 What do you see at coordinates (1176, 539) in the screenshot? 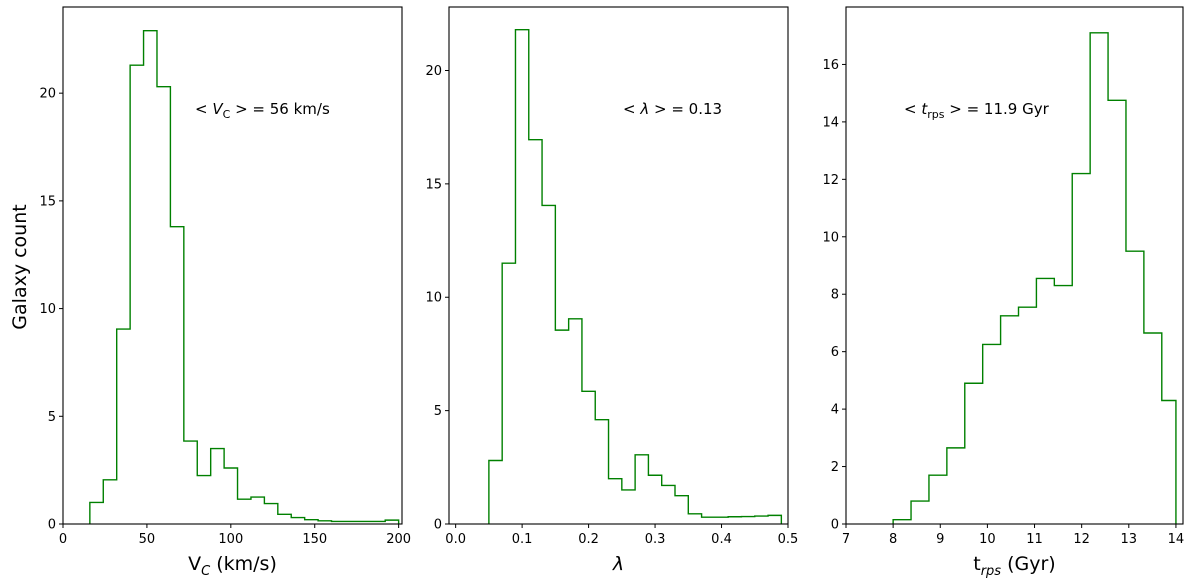
I see `x-tick-label: 14` at bounding box center [1176, 539].